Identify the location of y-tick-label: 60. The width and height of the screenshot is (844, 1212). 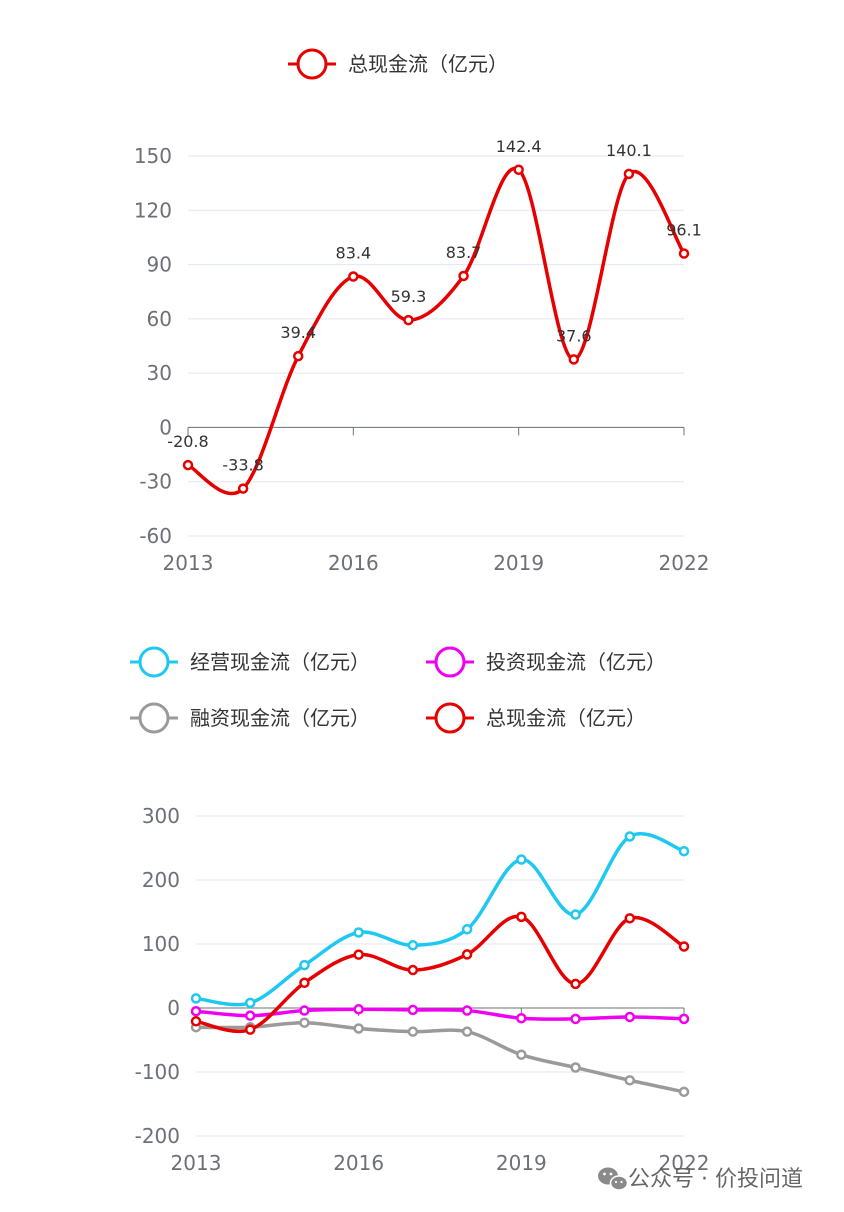
(159, 319).